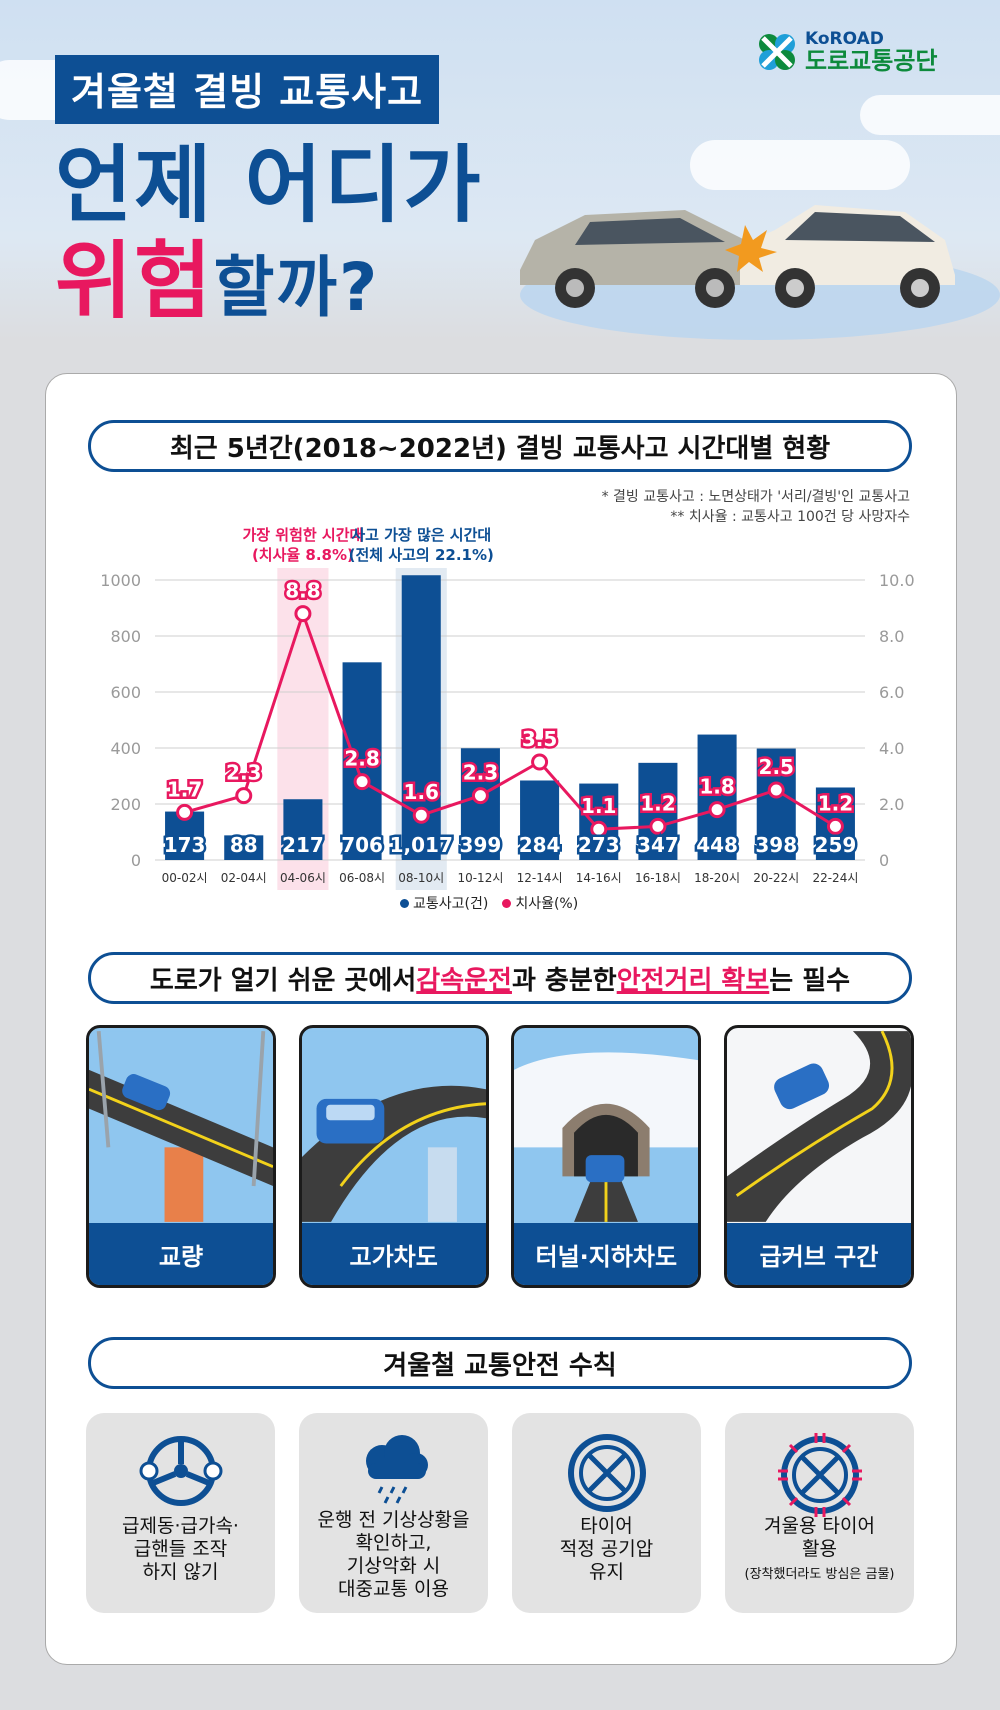 This screenshot has width=1000, height=1710. I want to click on y-tick-left: 400, so click(125, 748).